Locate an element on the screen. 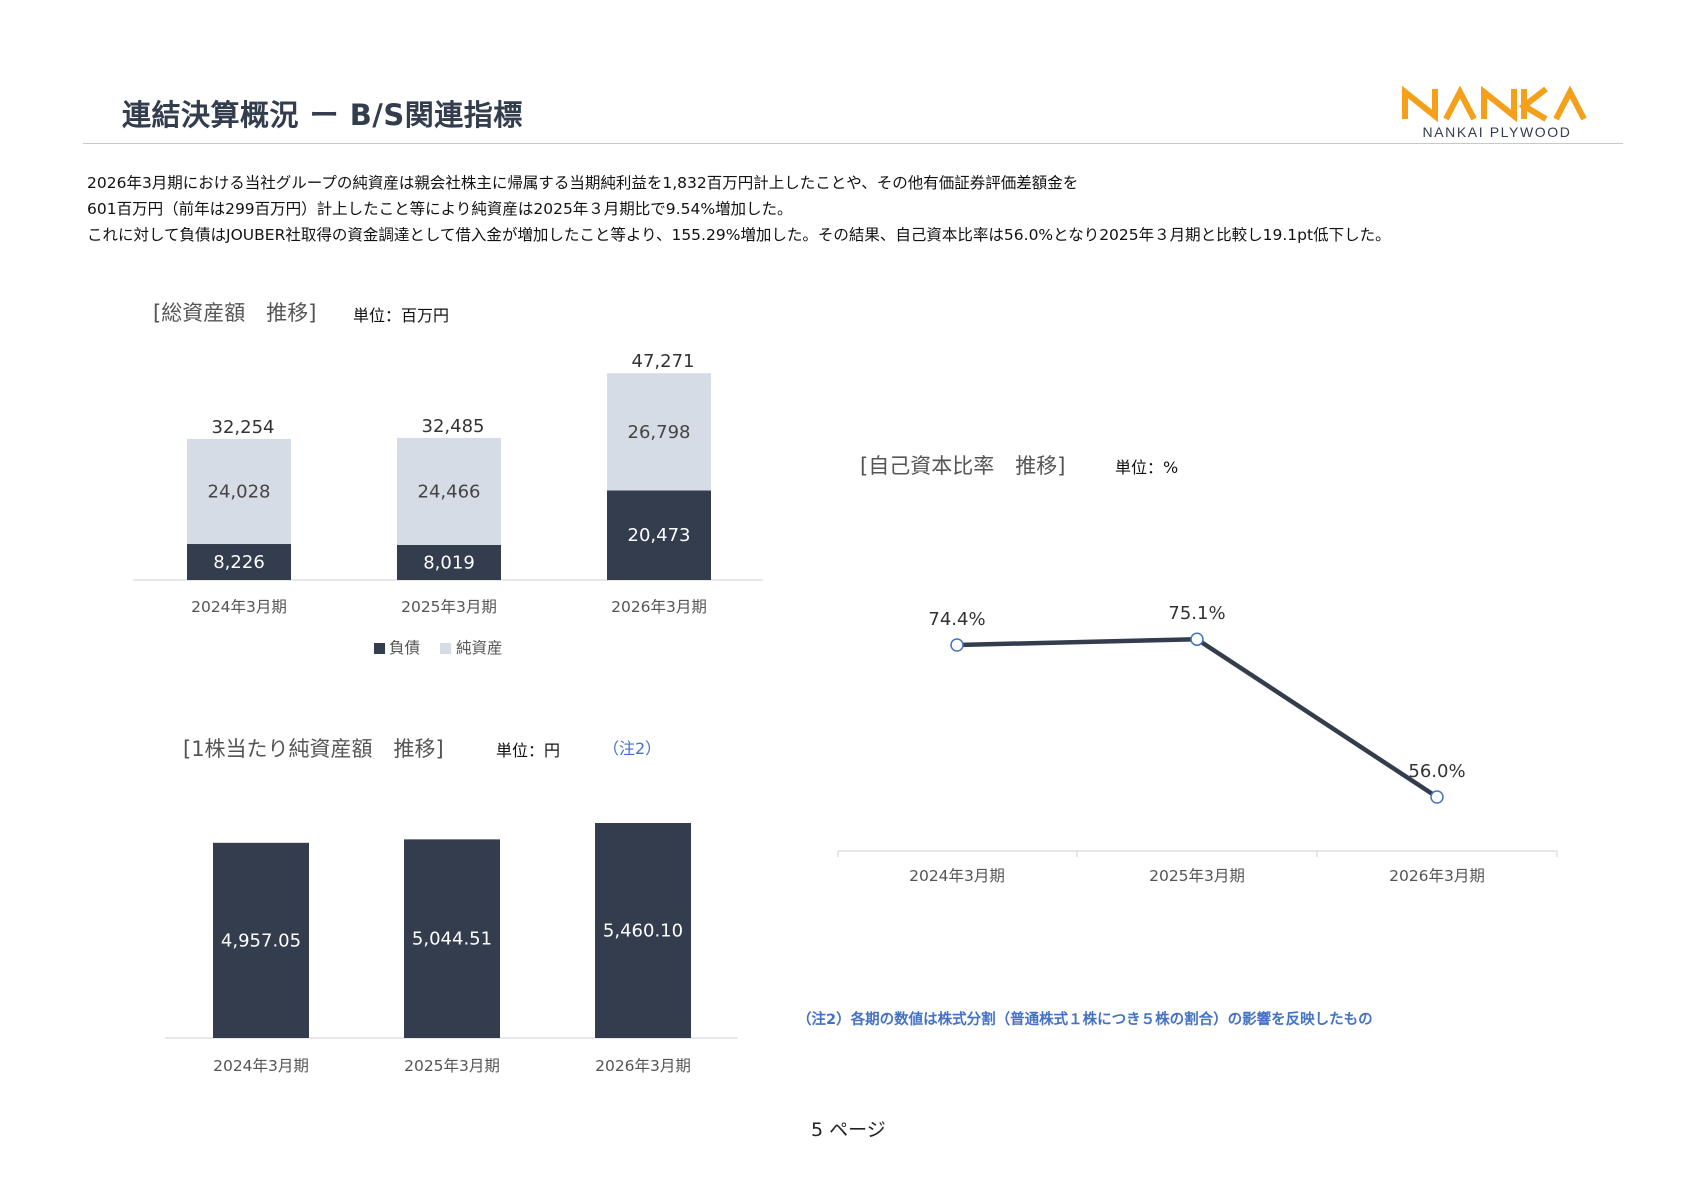 The width and height of the screenshot is (1683, 1190). data-label-total: 32,485 is located at coordinates (453, 426).